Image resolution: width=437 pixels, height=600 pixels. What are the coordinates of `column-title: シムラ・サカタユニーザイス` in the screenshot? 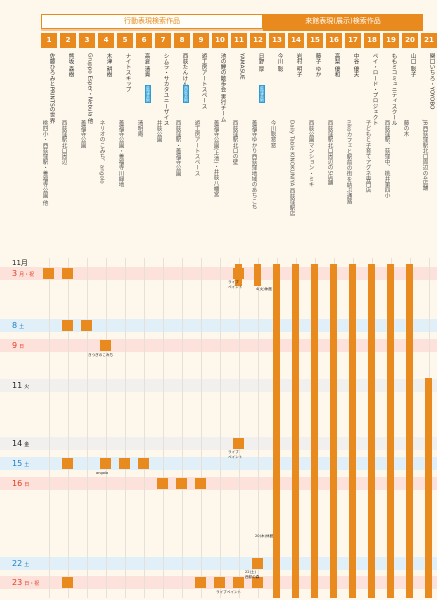 It's located at (165, 89).